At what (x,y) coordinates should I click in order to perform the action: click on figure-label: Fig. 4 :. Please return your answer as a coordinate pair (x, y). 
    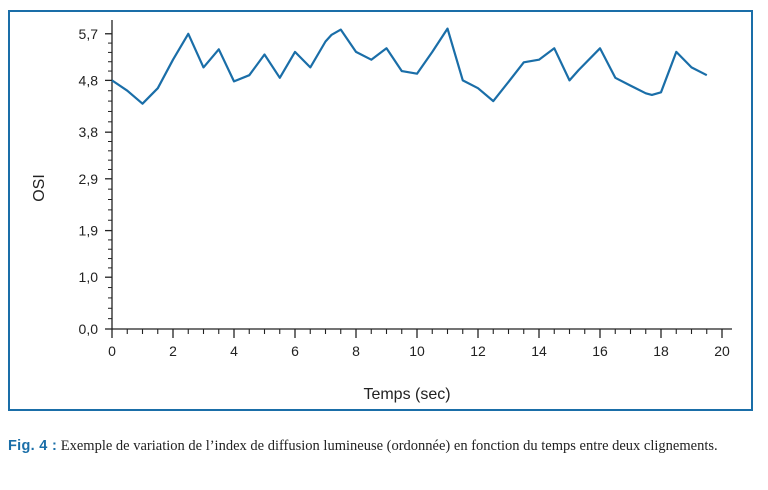
    Looking at the image, I should click on (33, 446).